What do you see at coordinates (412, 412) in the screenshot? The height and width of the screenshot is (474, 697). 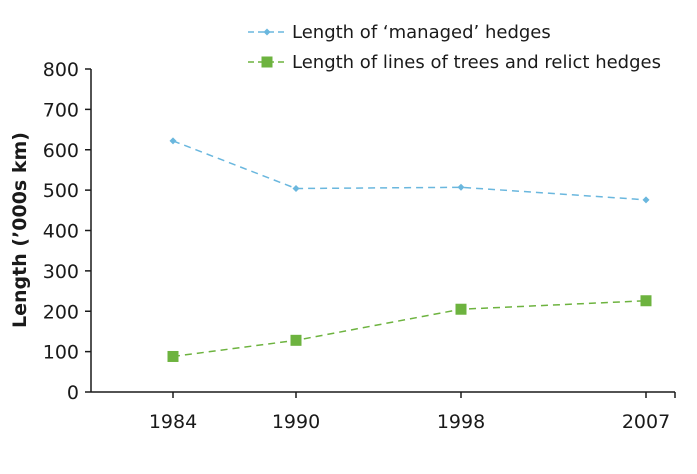 I see `x-axis-ticks: 1984 1990 1998 2007` at bounding box center [412, 412].